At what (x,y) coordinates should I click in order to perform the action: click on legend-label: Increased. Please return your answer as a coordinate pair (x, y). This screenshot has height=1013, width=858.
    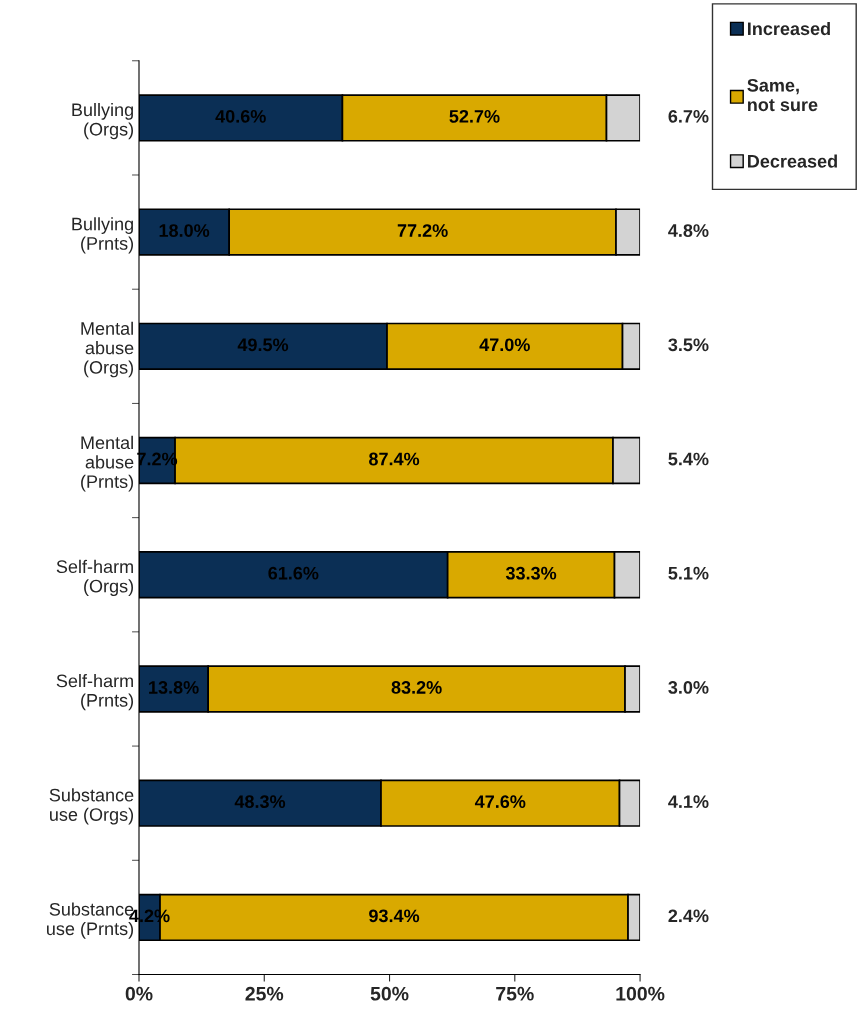
    Looking at the image, I should click on (789, 28).